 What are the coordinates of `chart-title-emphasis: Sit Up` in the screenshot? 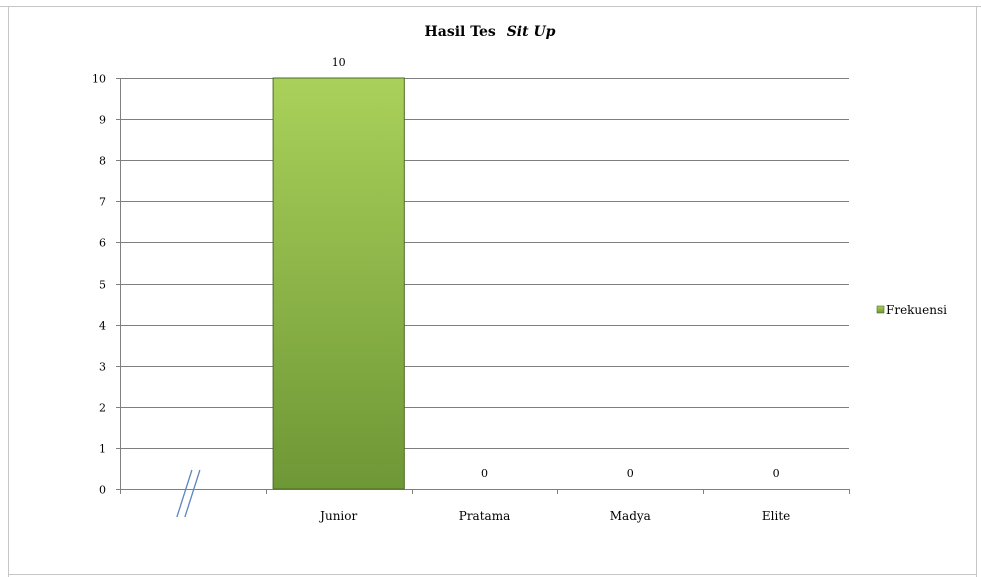 It's located at (531, 32).